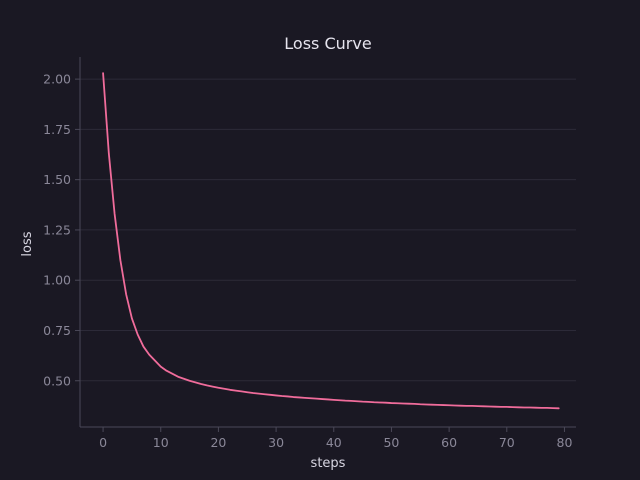 The image size is (640, 480). I want to click on x-tick-label: 50, so click(391, 442).